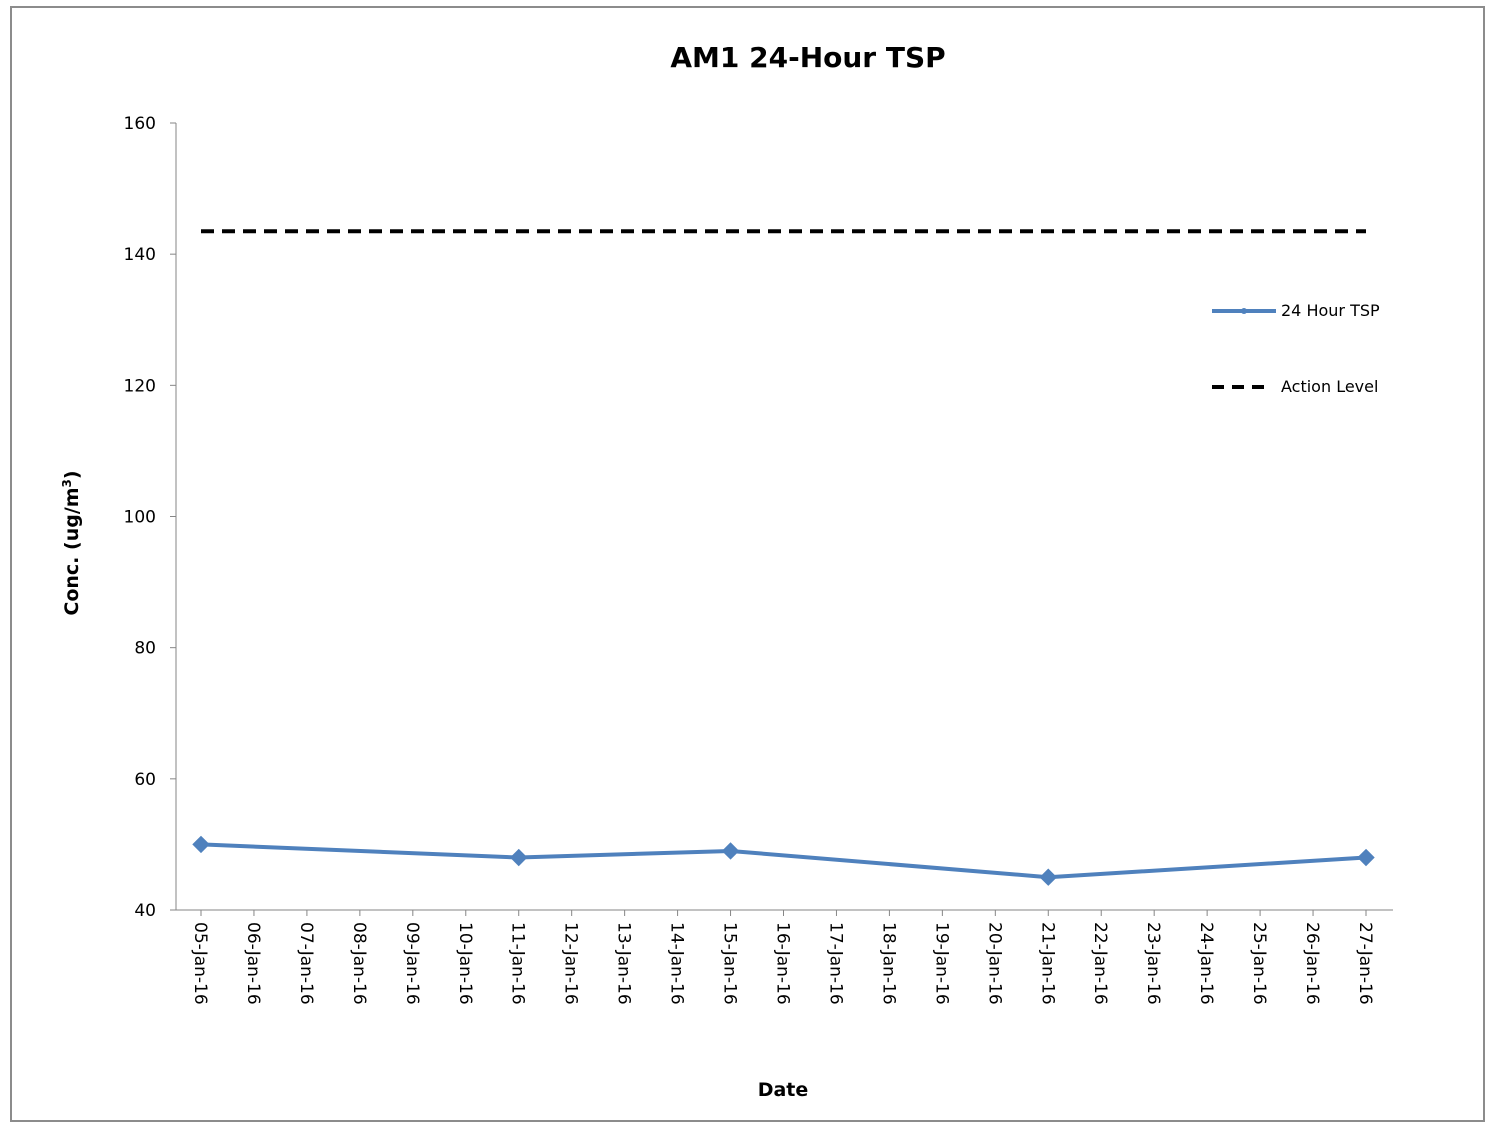  What do you see at coordinates (140, 518) in the screenshot?
I see `y-tick-label: 100` at bounding box center [140, 518].